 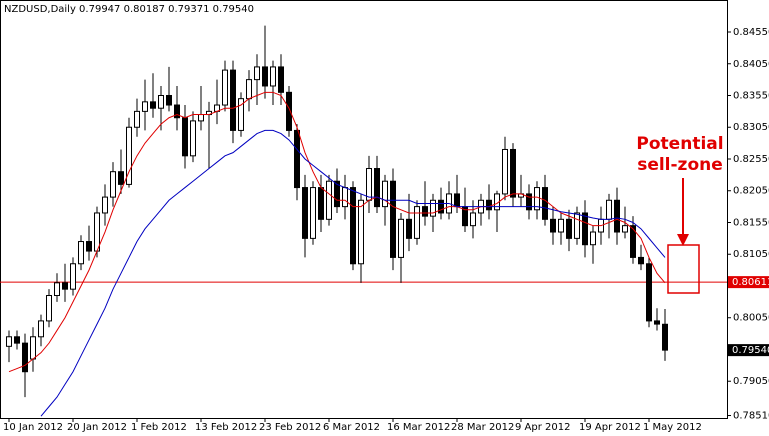 I want to click on x-tick-label: 19 Apr 2012, so click(x=610, y=427).